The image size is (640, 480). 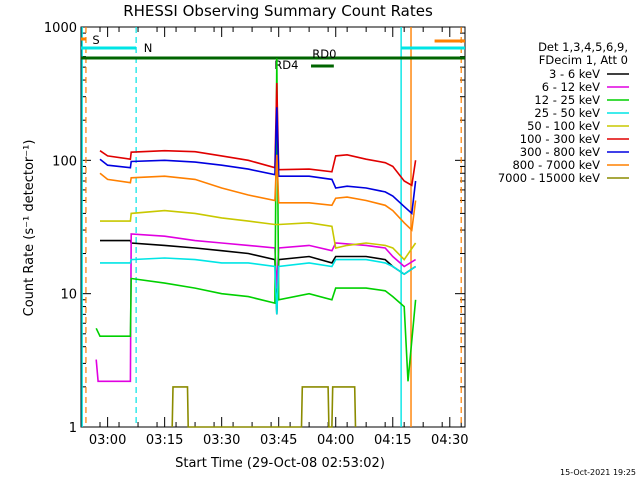 What do you see at coordinates (560, 139) in the screenshot?
I see `legend-entry-label: 100 - 300 keV` at bounding box center [560, 139].